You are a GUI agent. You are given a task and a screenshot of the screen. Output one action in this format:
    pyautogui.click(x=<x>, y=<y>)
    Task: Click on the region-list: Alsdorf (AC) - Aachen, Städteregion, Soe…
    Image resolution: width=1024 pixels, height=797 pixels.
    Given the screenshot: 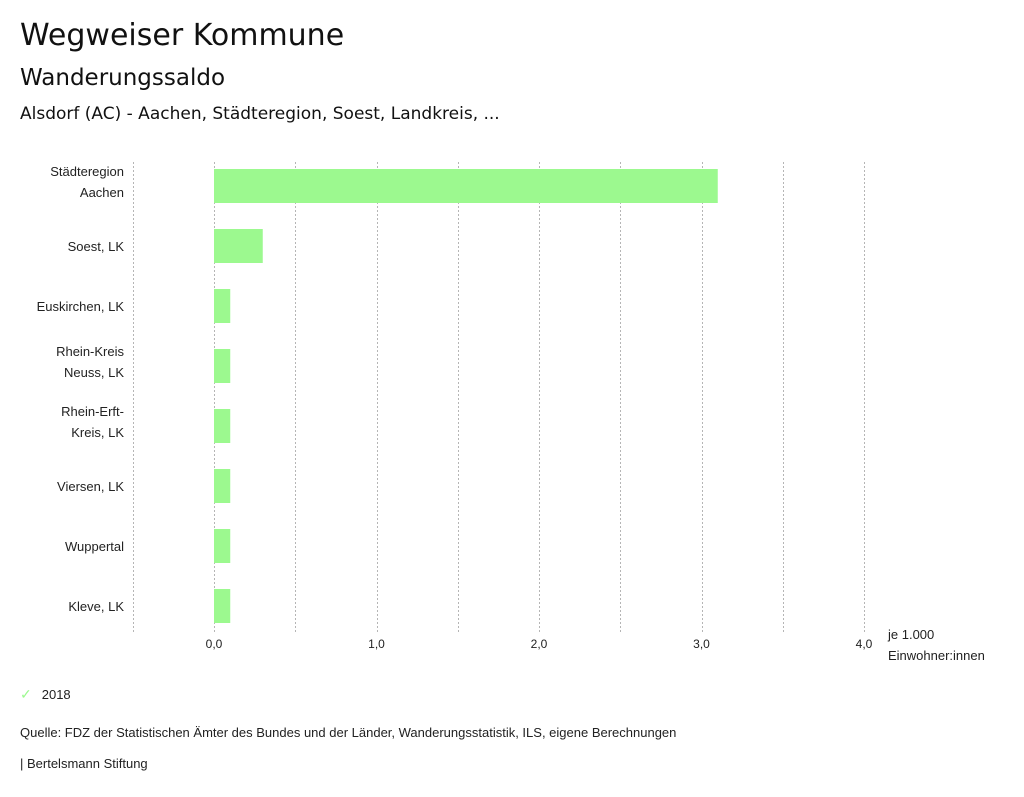 What is the action you would take?
    pyautogui.click(x=260, y=114)
    